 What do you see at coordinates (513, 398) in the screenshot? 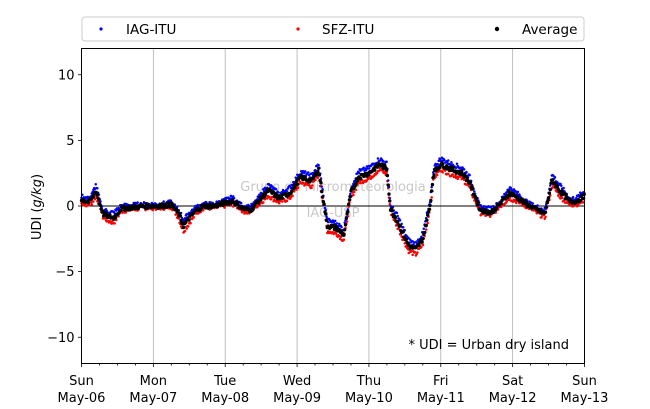
I see `x-tick-date: May-12` at bounding box center [513, 398].